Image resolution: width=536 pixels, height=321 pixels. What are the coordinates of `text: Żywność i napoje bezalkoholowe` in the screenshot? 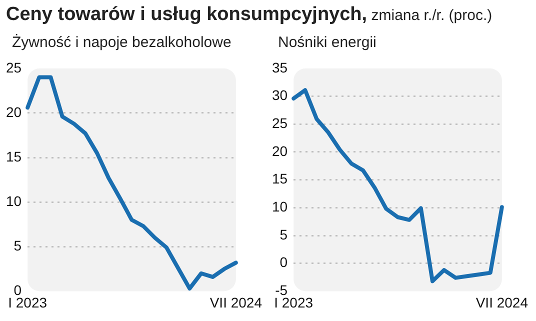 It's located at (122, 42).